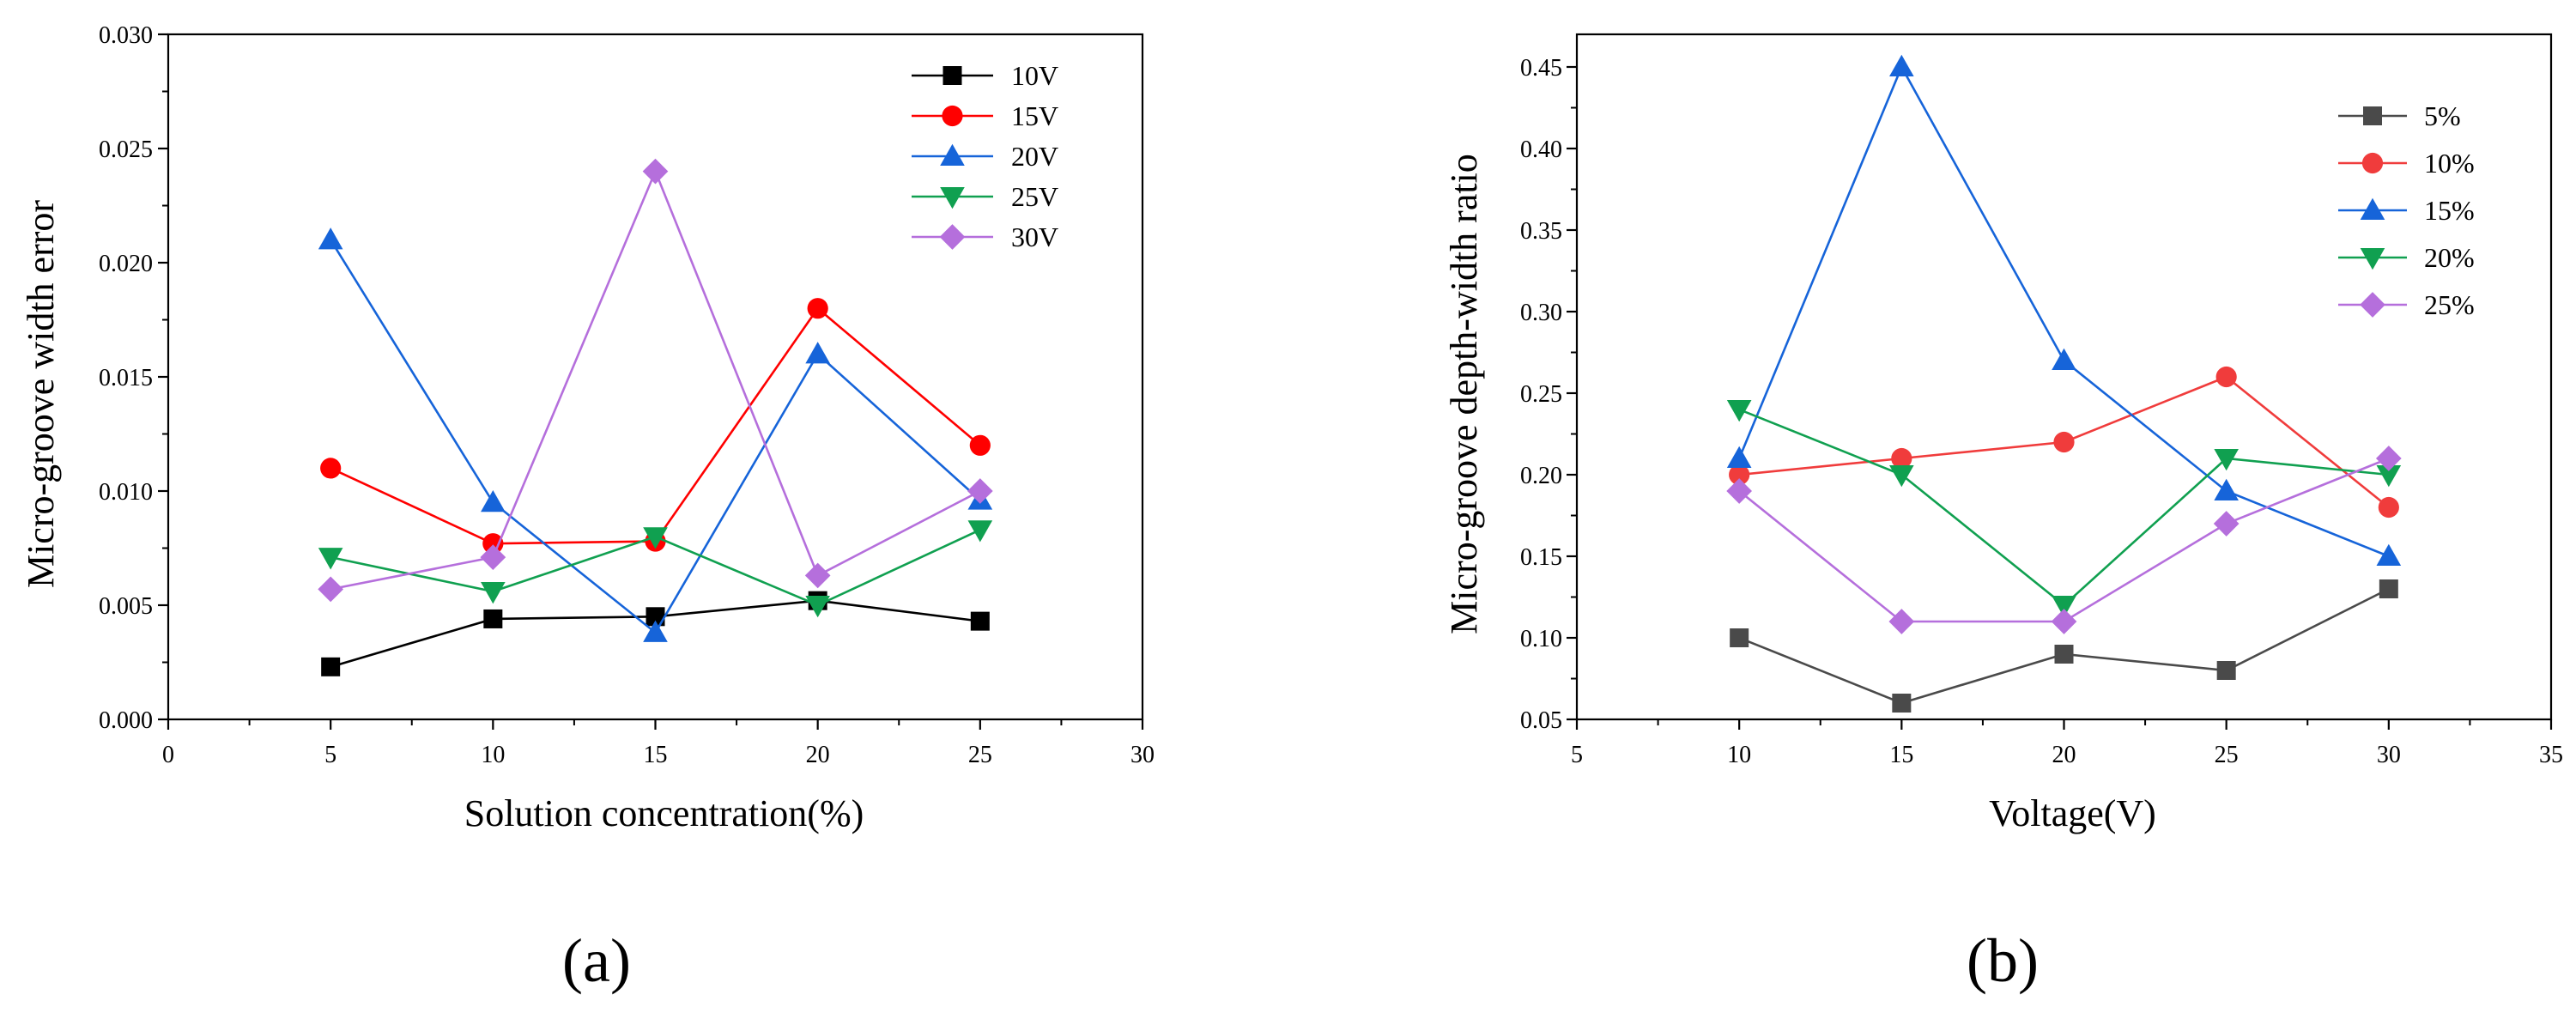 The width and height of the screenshot is (2576, 1031). Describe the element at coordinates (985, 156) in the screenshot. I see `legend: 10V 15V 20V 25V 30V` at that location.